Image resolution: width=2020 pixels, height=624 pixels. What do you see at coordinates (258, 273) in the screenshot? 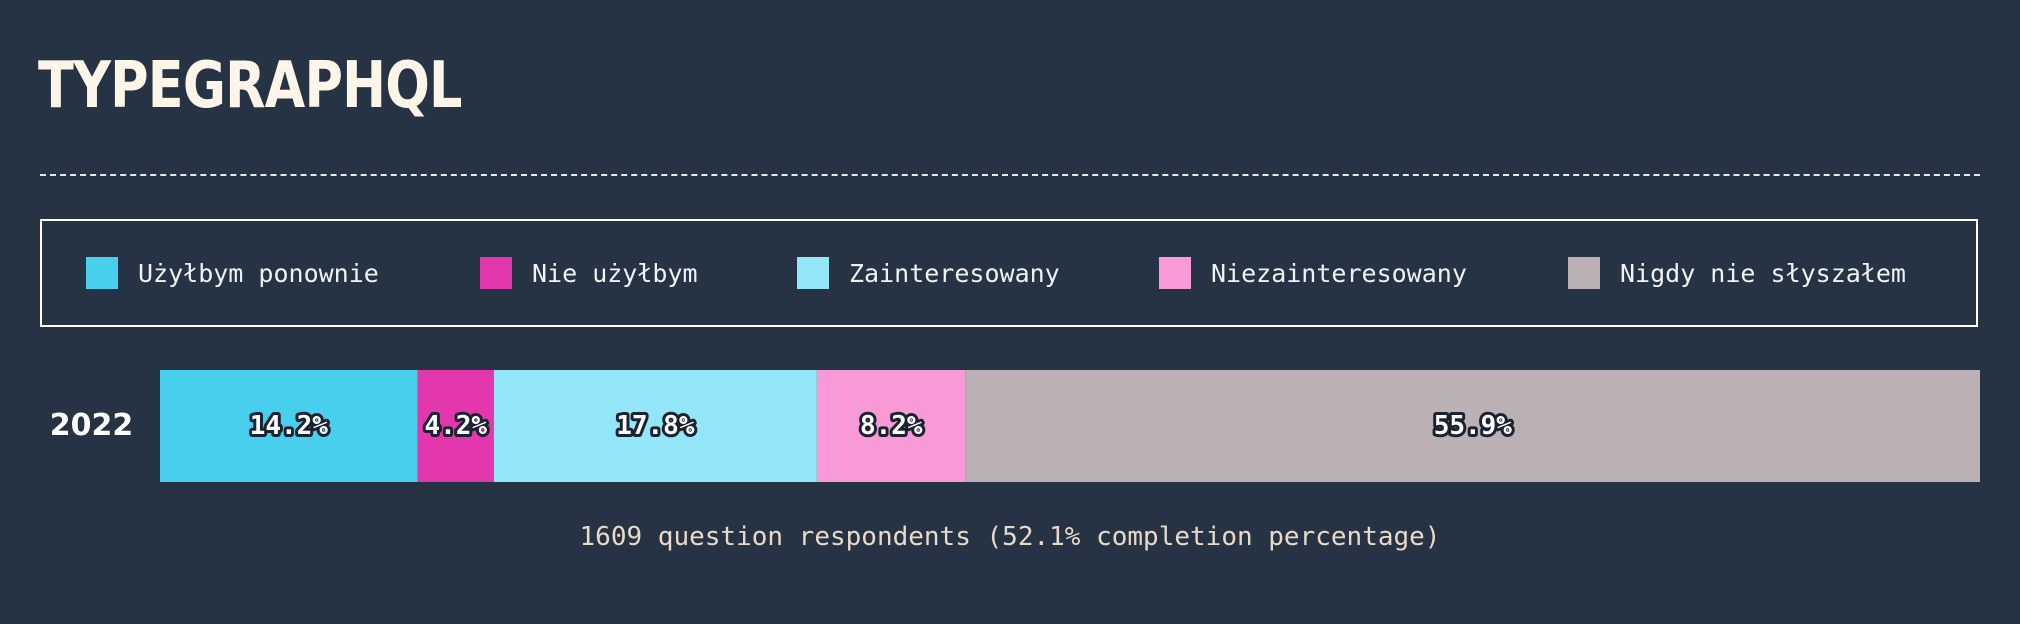
I see `legend-label: Użyłbym ponownie` at bounding box center [258, 273].